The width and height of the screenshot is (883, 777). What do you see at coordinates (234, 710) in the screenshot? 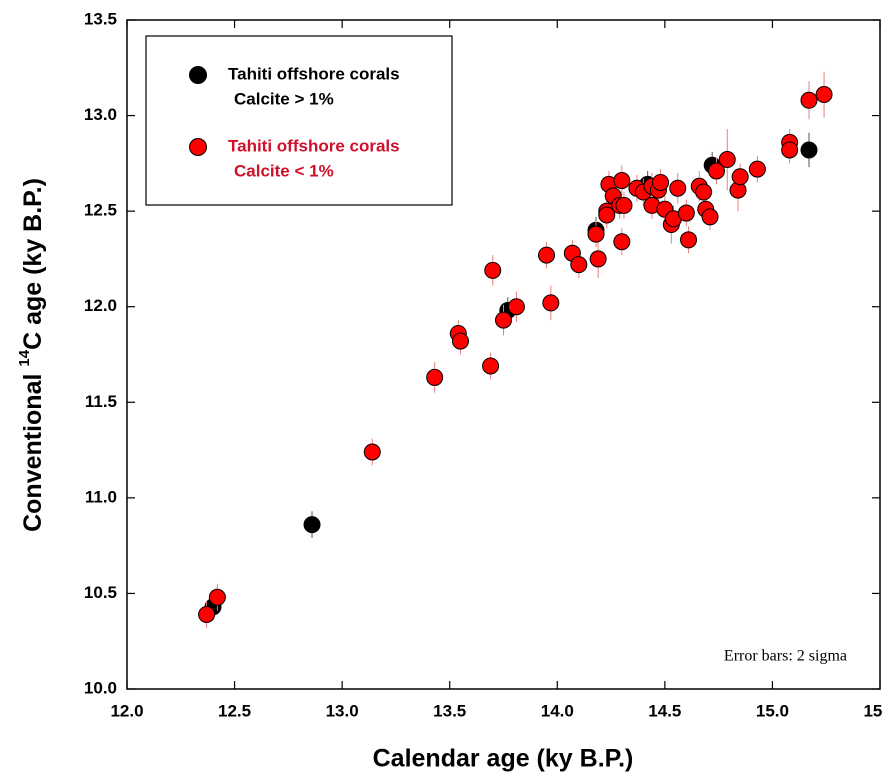
I see `x-tick-label: 12.5` at bounding box center [234, 710].